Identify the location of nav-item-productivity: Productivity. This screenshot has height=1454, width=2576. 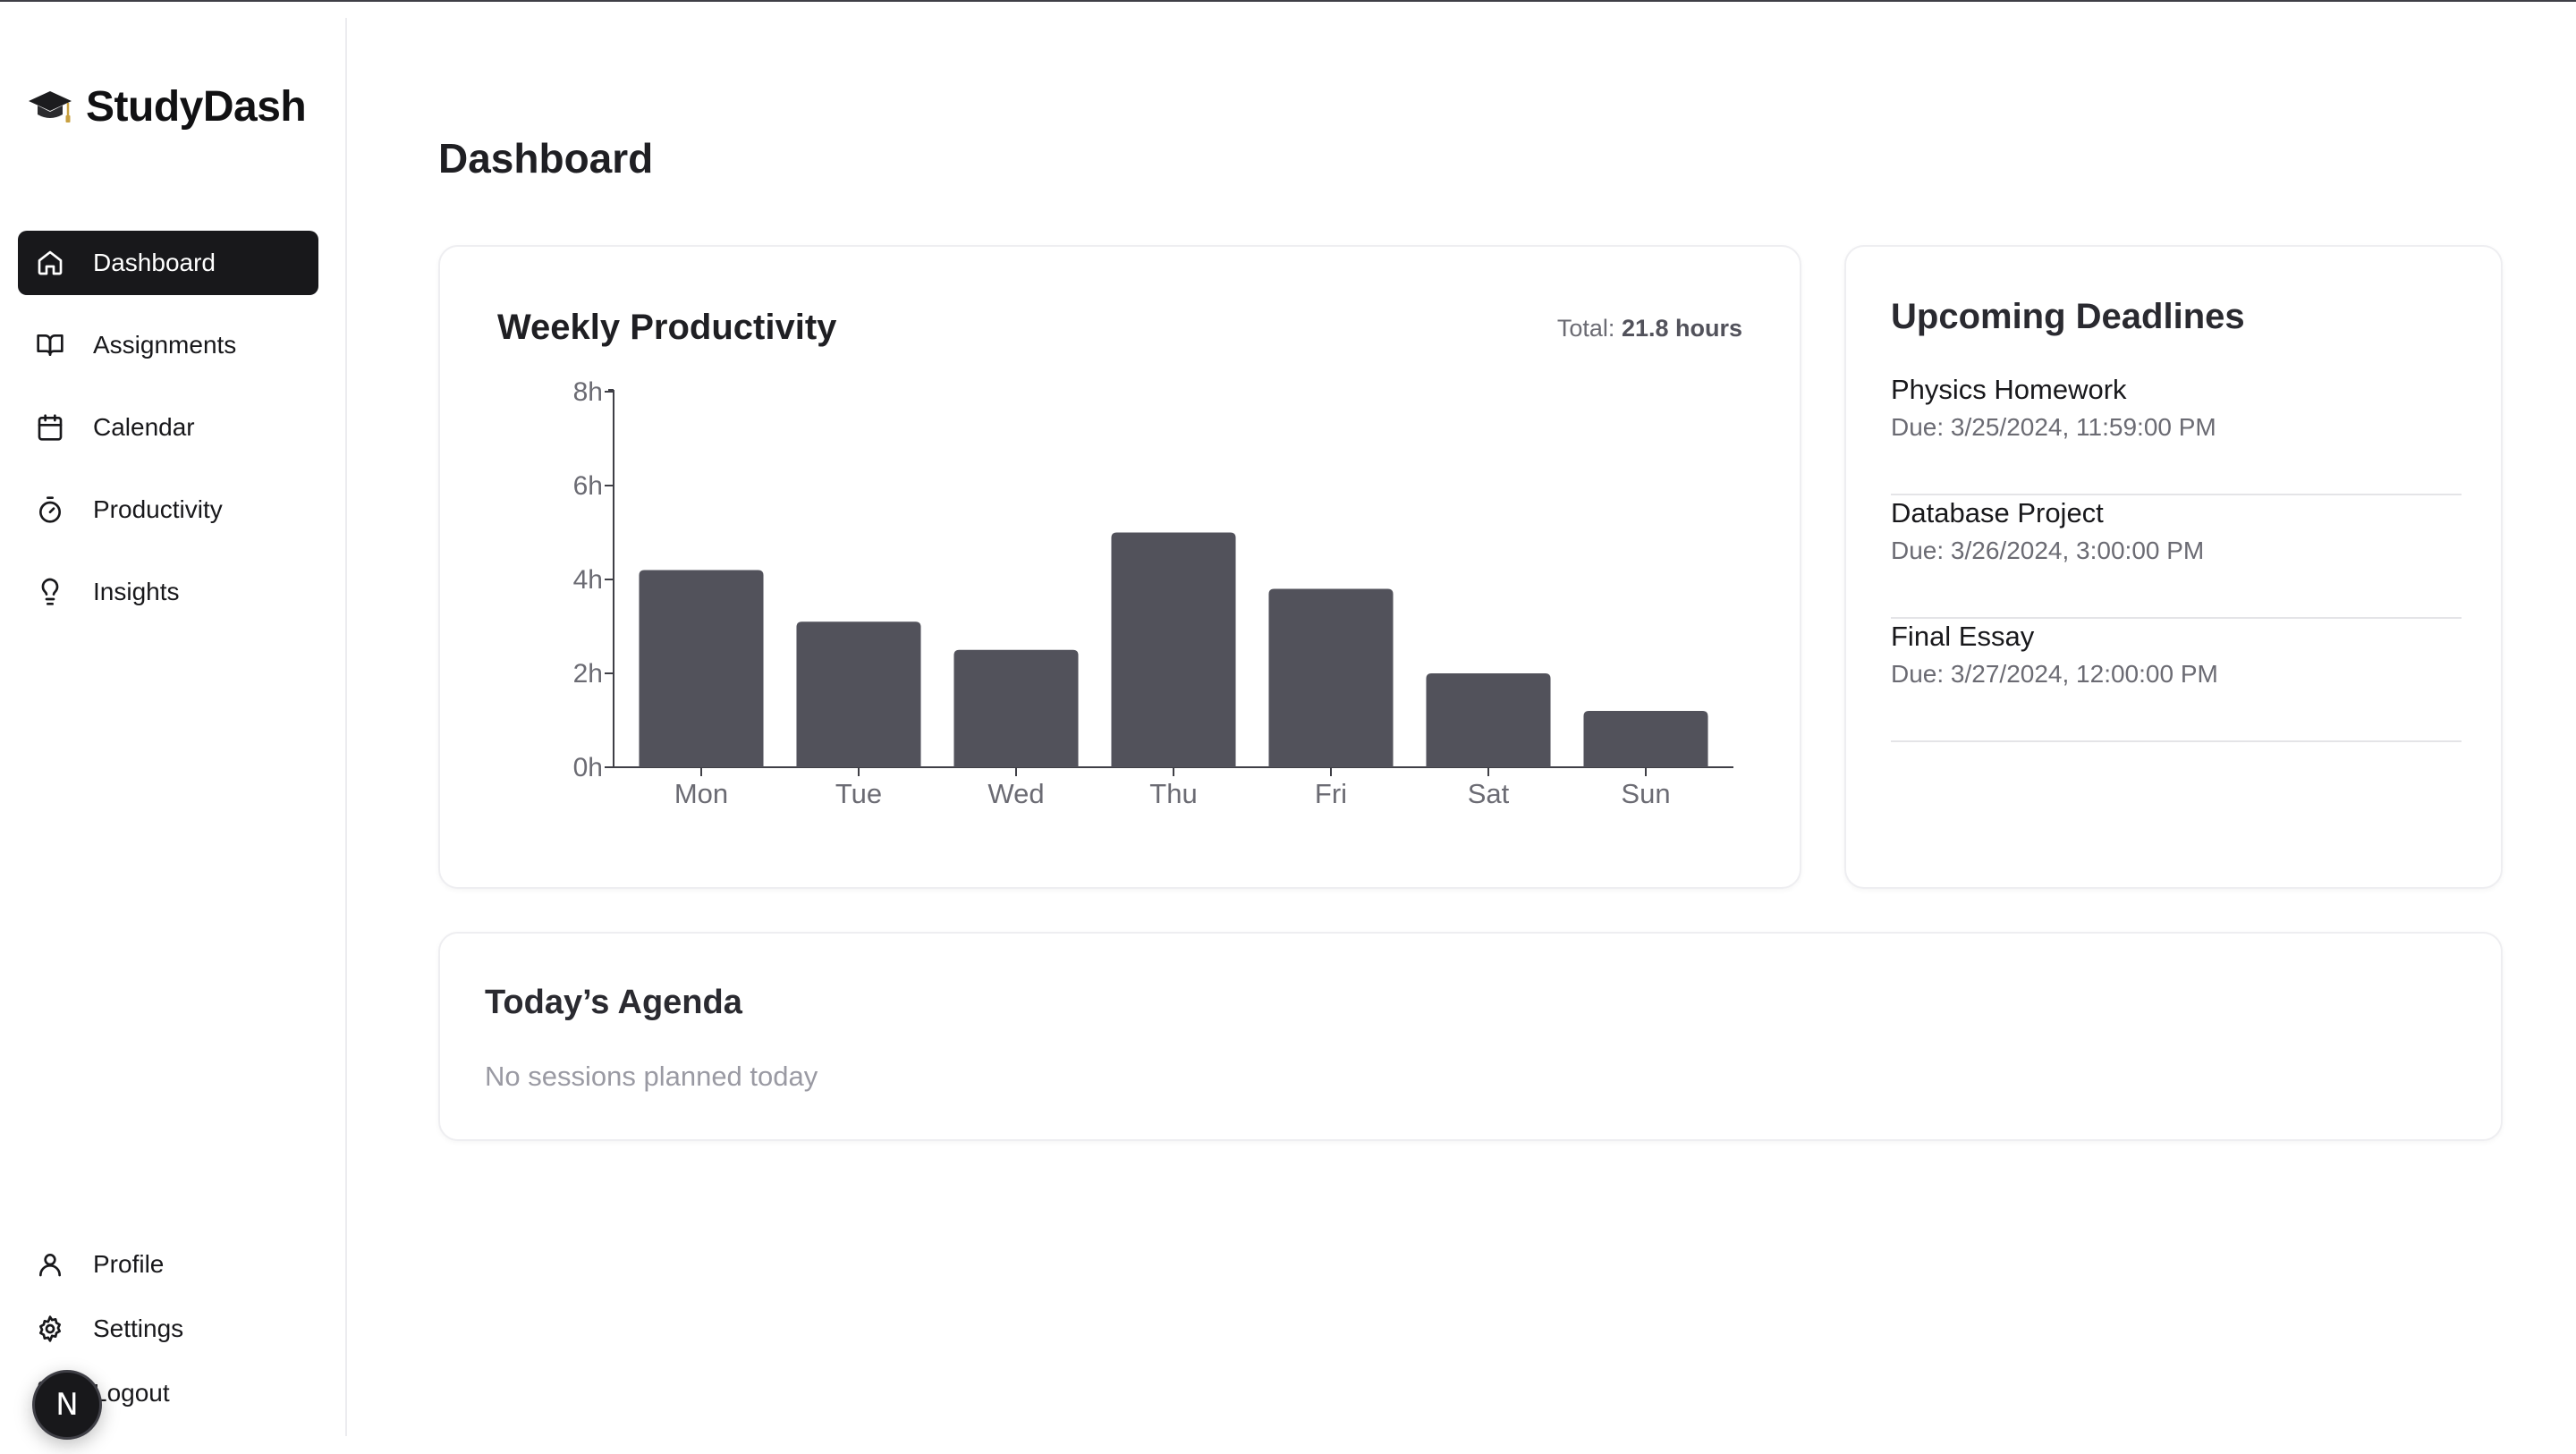
(168, 510).